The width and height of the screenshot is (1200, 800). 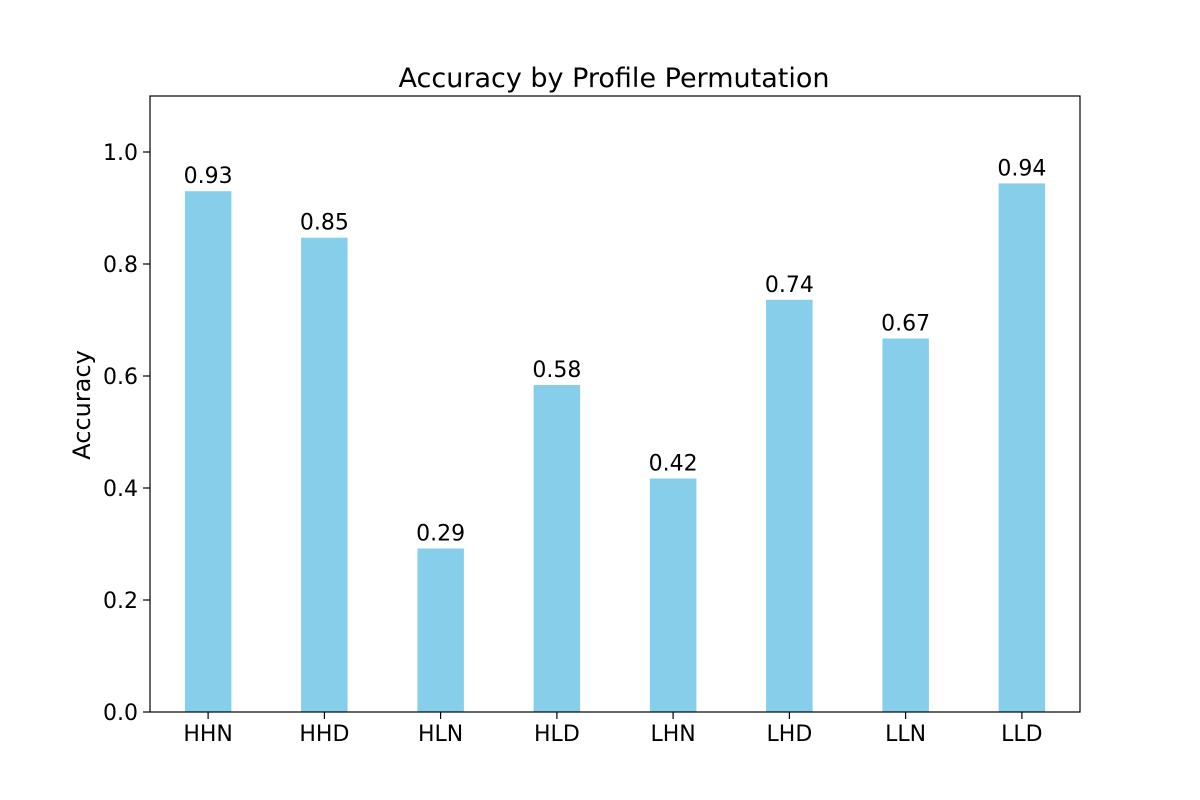 I want to click on x-tick-label-hhn: HHN, so click(x=208, y=734).